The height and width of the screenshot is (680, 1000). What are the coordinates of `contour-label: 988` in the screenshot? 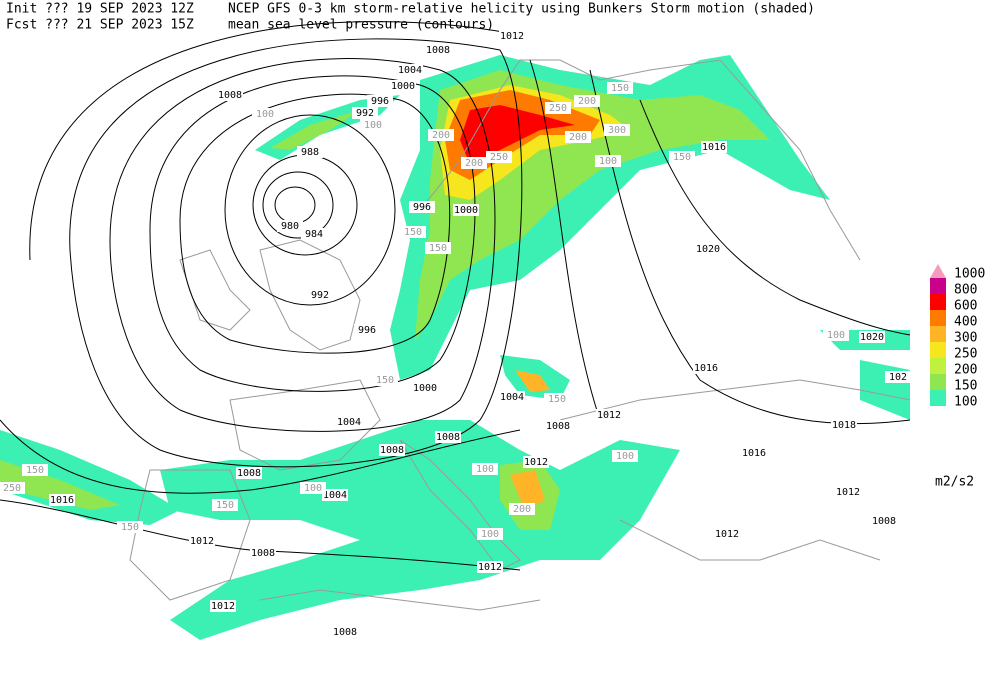 It's located at (310, 152).